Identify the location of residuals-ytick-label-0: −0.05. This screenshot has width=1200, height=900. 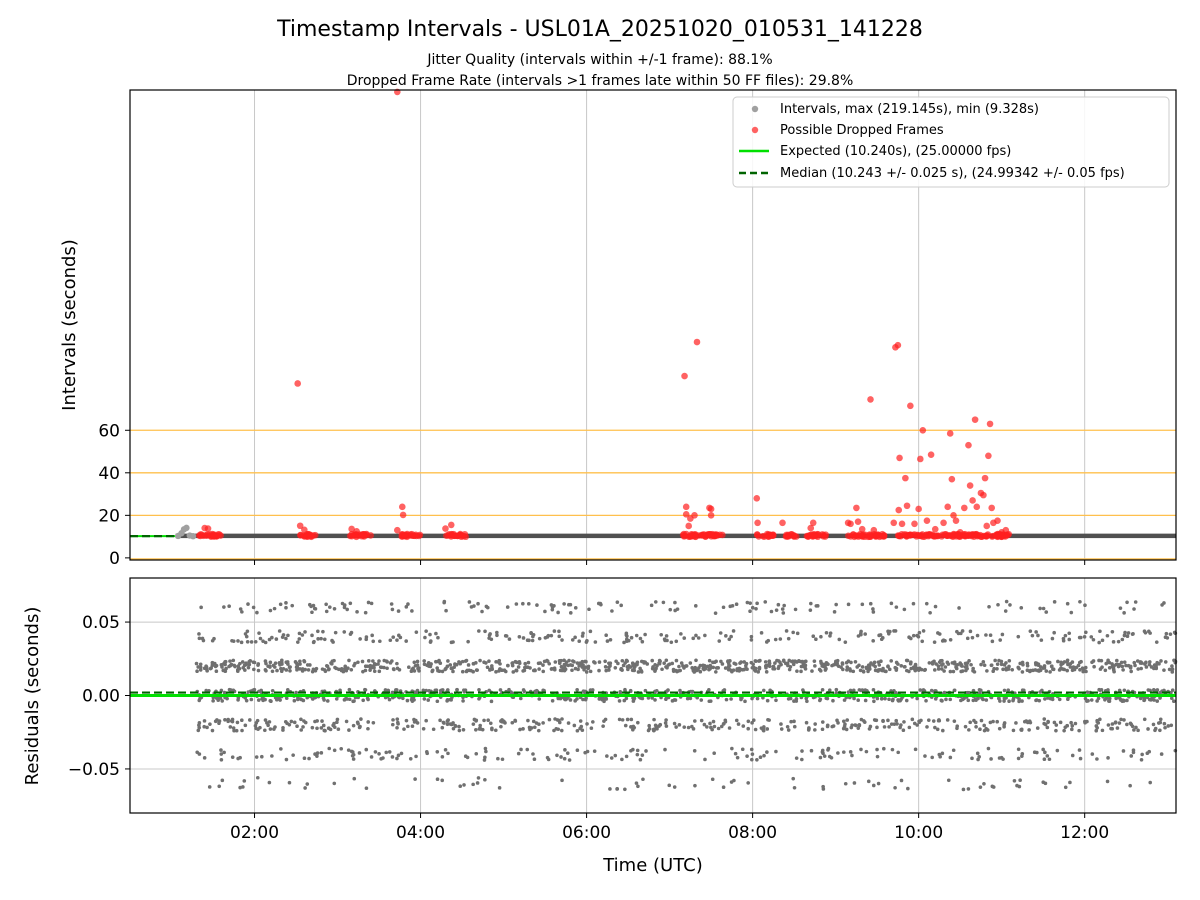
(94, 770).